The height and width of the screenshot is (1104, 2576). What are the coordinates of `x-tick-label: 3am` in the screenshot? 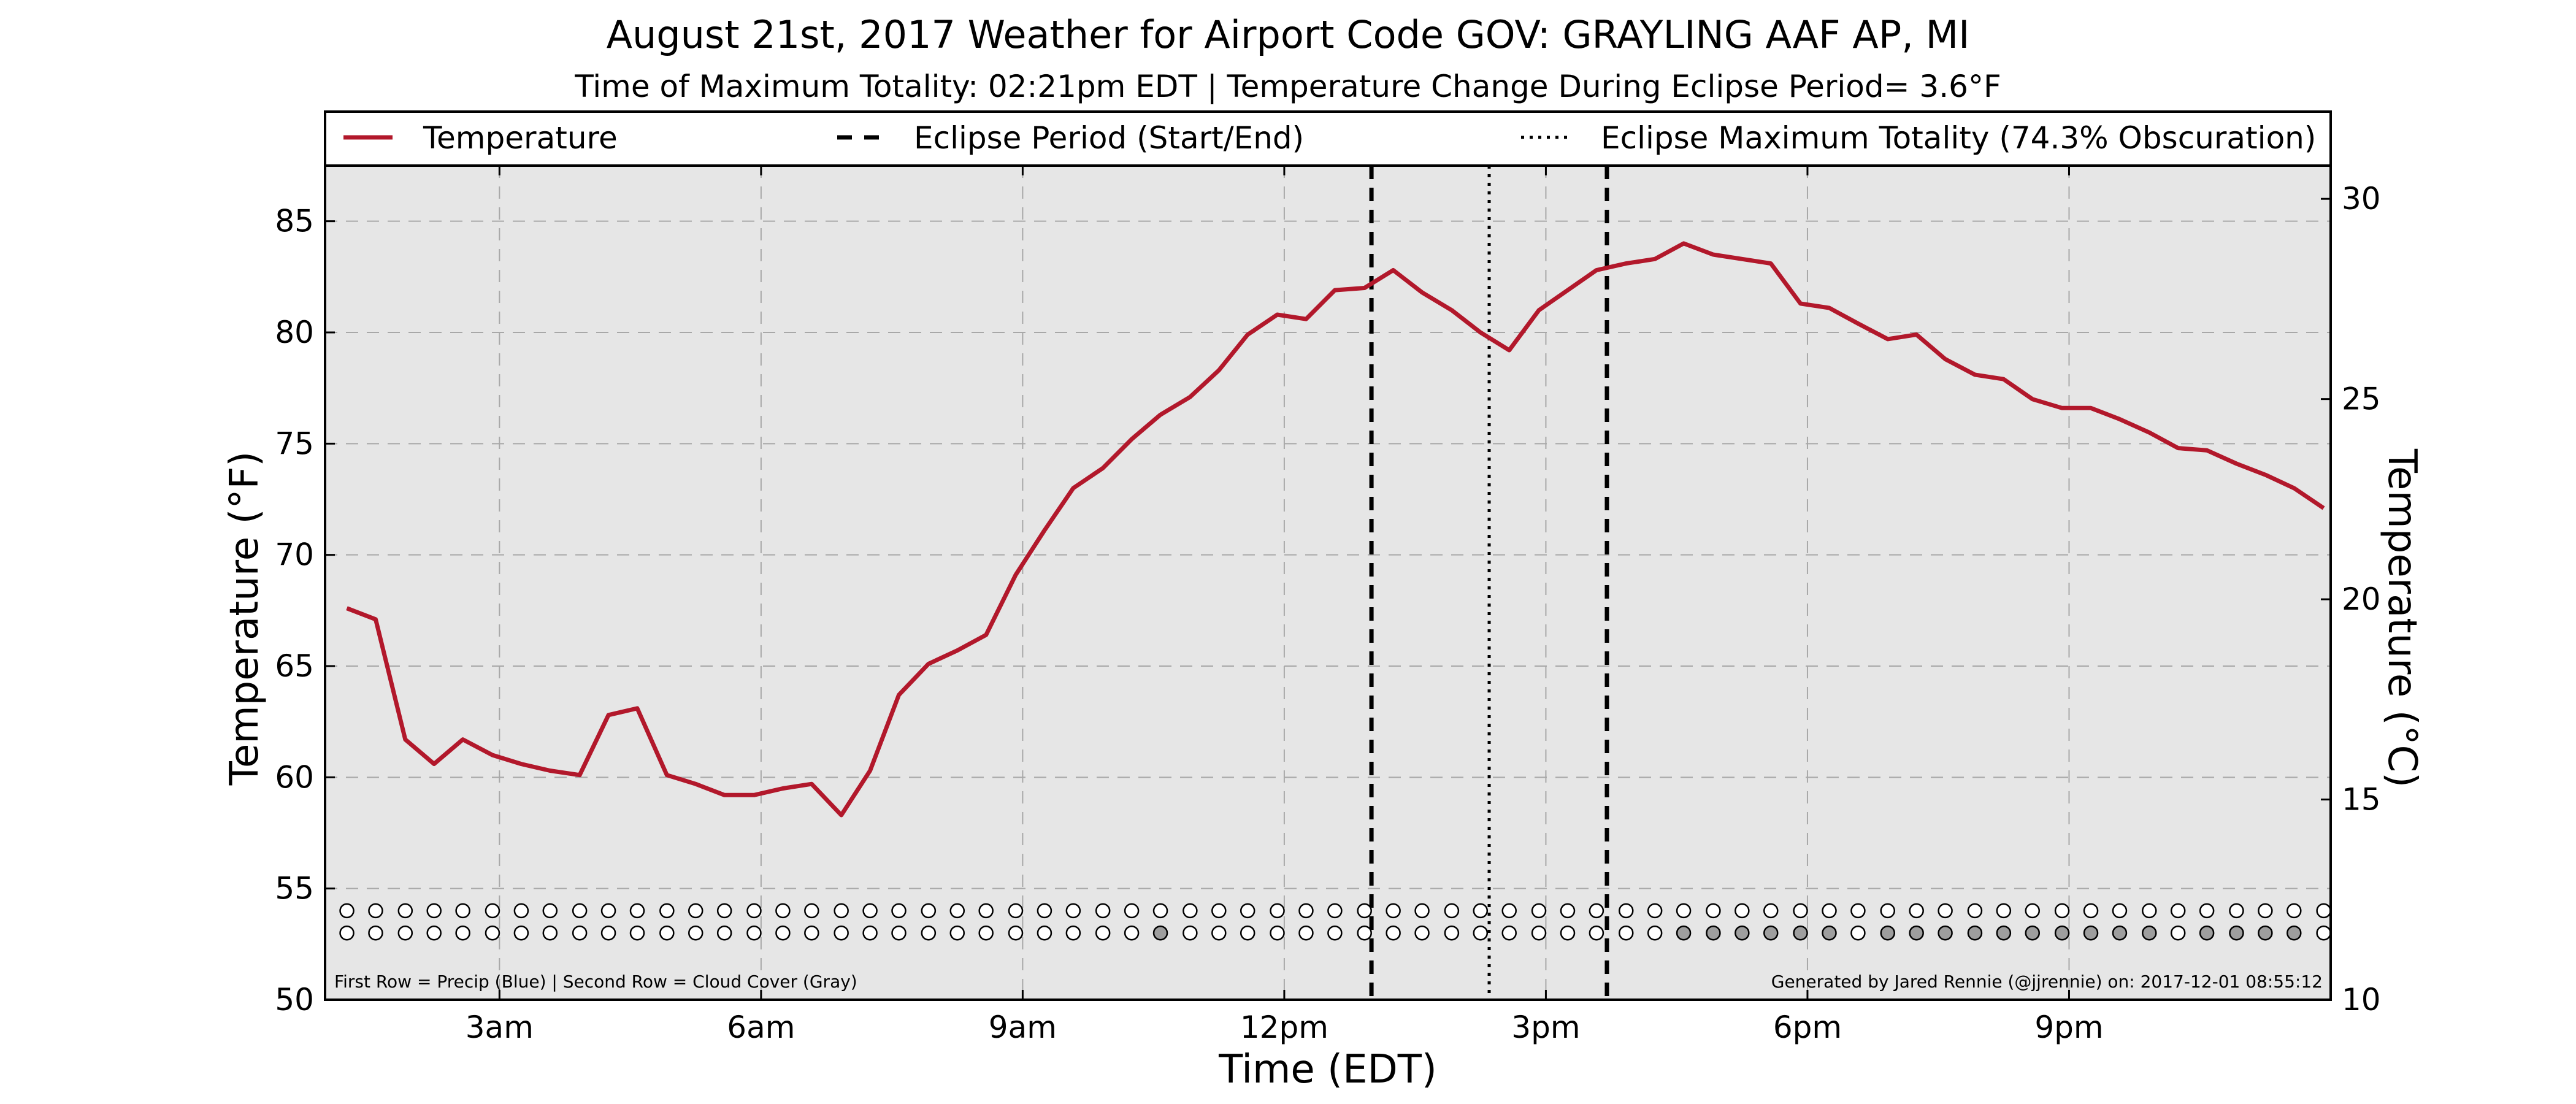 It's located at (500, 1027).